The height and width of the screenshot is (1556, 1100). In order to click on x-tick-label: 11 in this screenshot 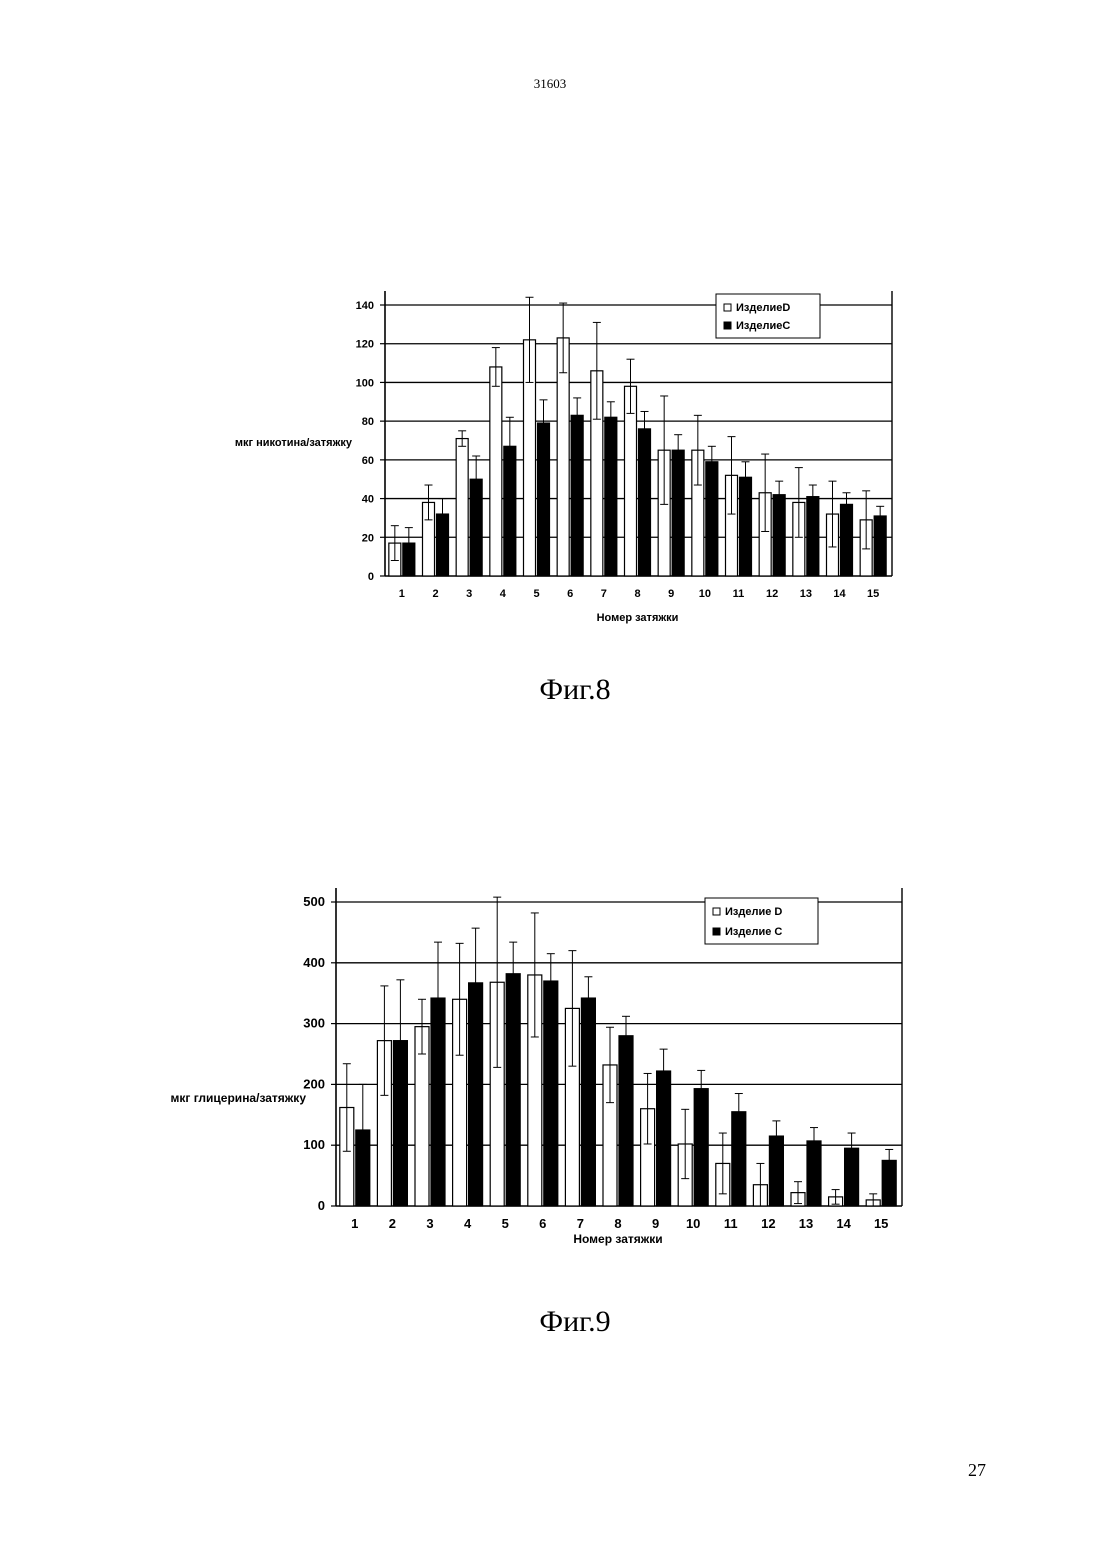, I will do `click(731, 1223)`.